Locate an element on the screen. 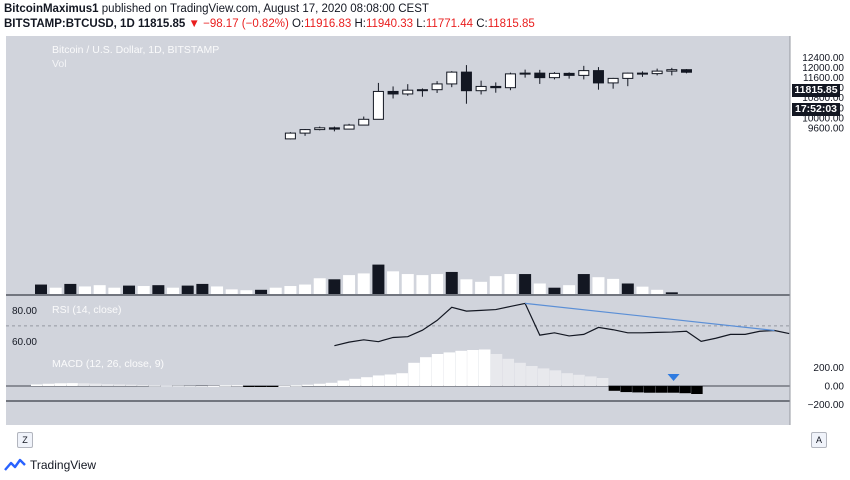 This screenshot has width=850, height=480. rsi-divergence-trendline is located at coordinates (650, 317).